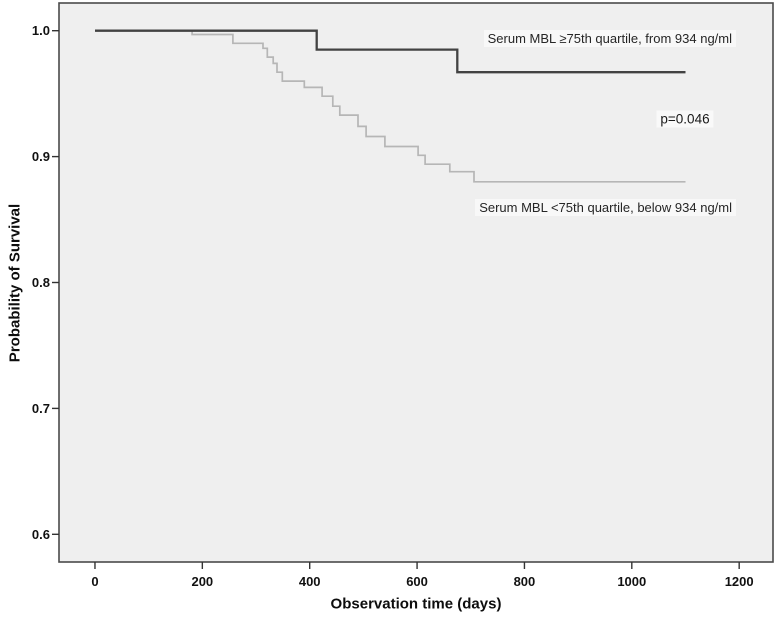 Image resolution: width=778 pixels, height=622 pixels. What do you see at coordinates (202, 581) in the screenshot?
I see `x-tick-label: 200` at bounding box center [202, 581].